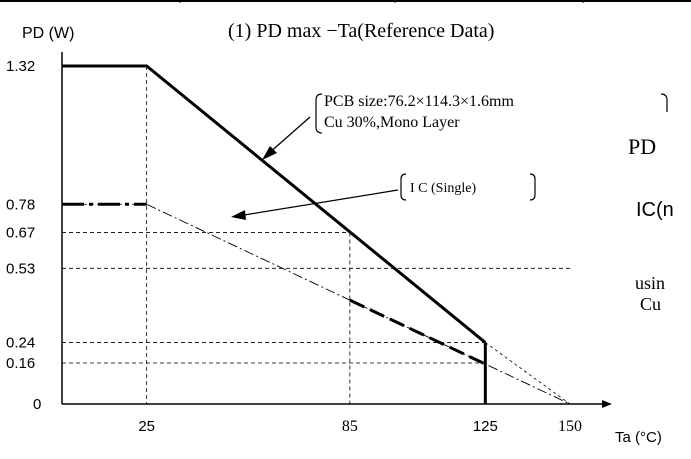 The height and width of the screenshot is (459, 691). I want to click on ic-note-text: I C (Single), so click(443, 188).